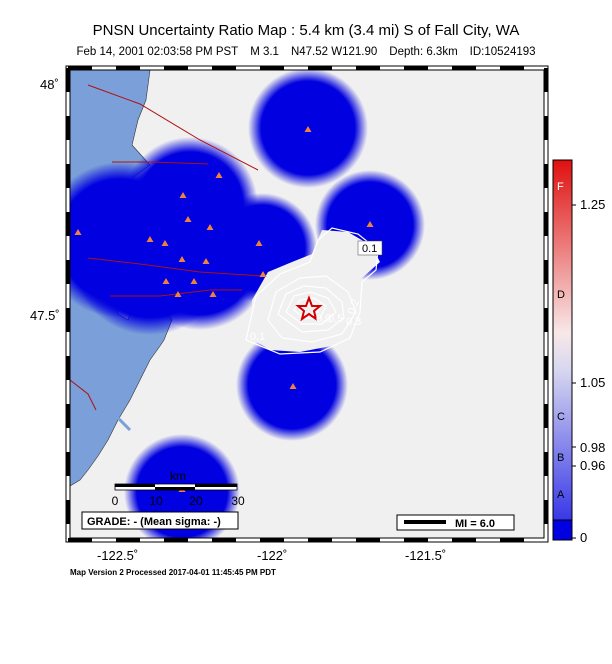  I want to click on scale-tick: 10, so click(156, 501).